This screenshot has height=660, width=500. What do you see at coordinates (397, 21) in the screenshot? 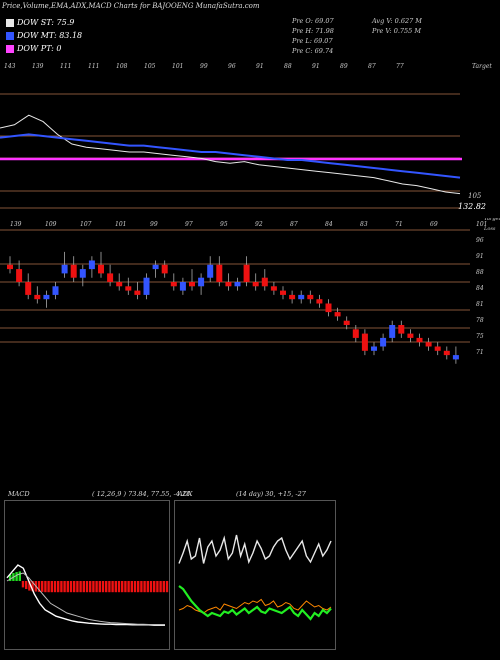
I see `avg-volume: Avg V: 0.627 M` at bounding box center [397, 21].